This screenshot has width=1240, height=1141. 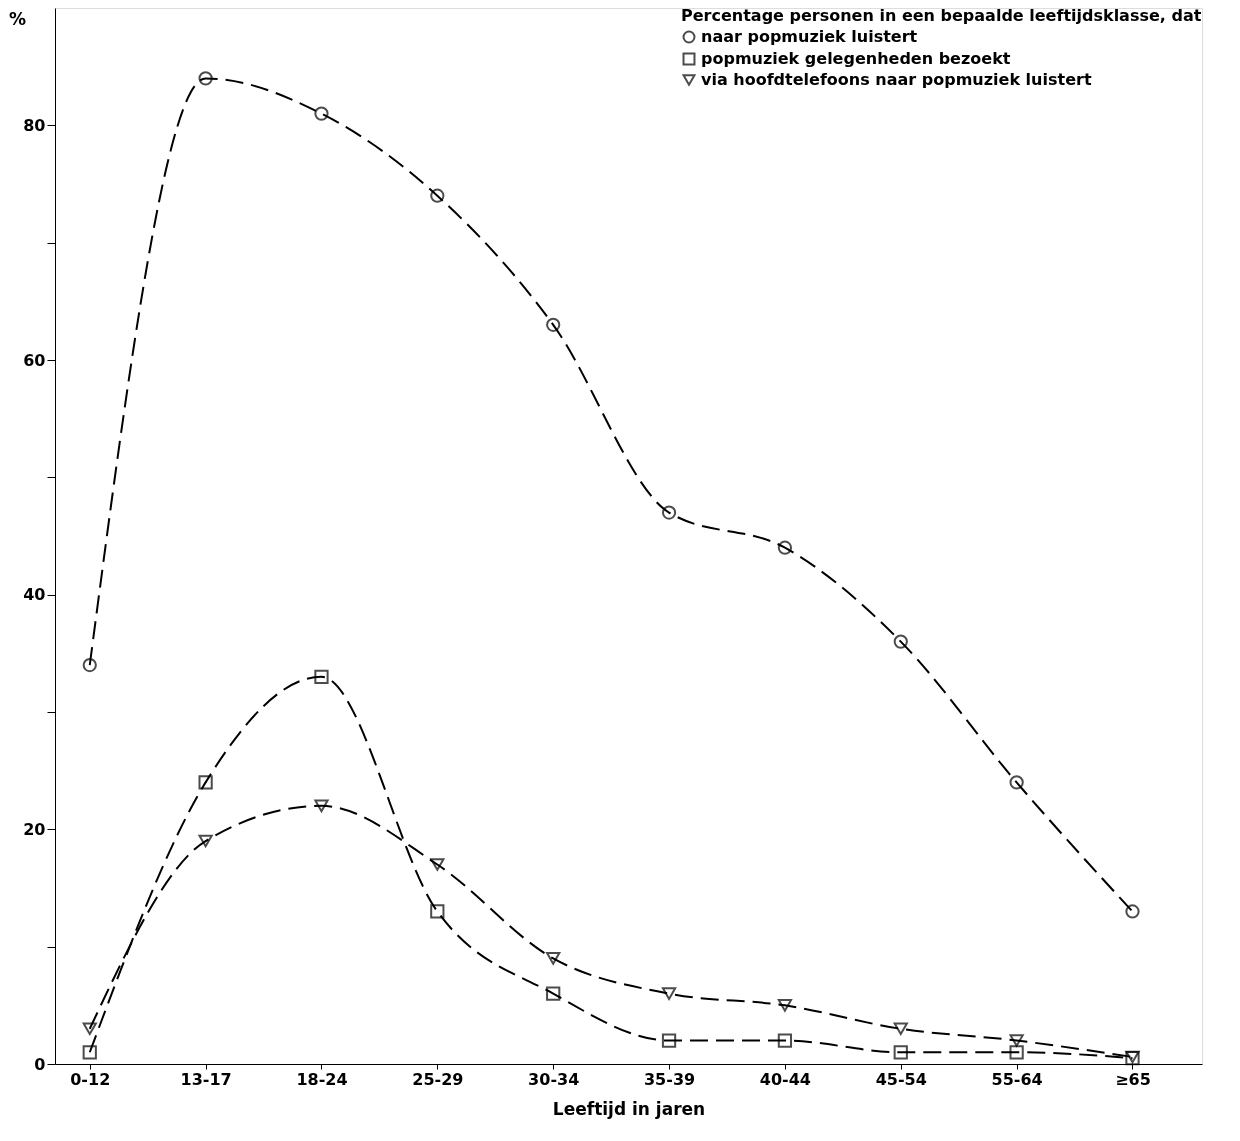 I want to click on legend-label: via hoofdtelefoons naar popmuziek luistert, so click(x=896, y=79).